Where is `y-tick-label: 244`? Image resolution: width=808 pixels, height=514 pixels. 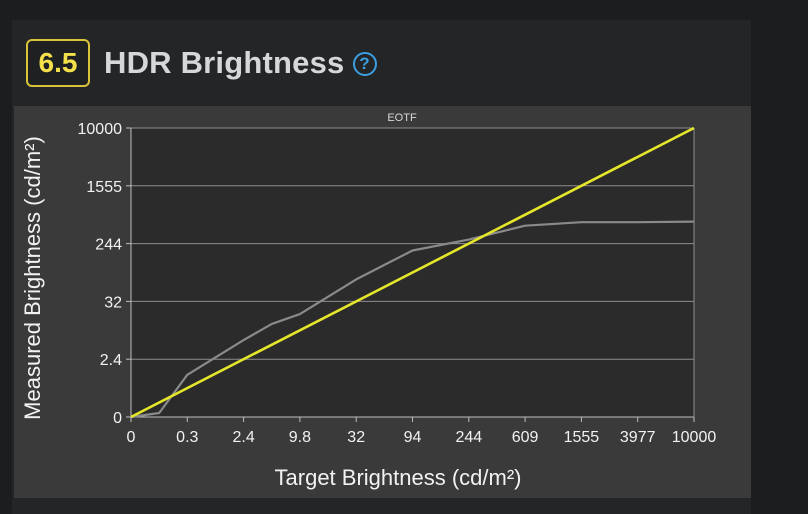 y-tick-label: 244 is located at coordinates (108, 245).